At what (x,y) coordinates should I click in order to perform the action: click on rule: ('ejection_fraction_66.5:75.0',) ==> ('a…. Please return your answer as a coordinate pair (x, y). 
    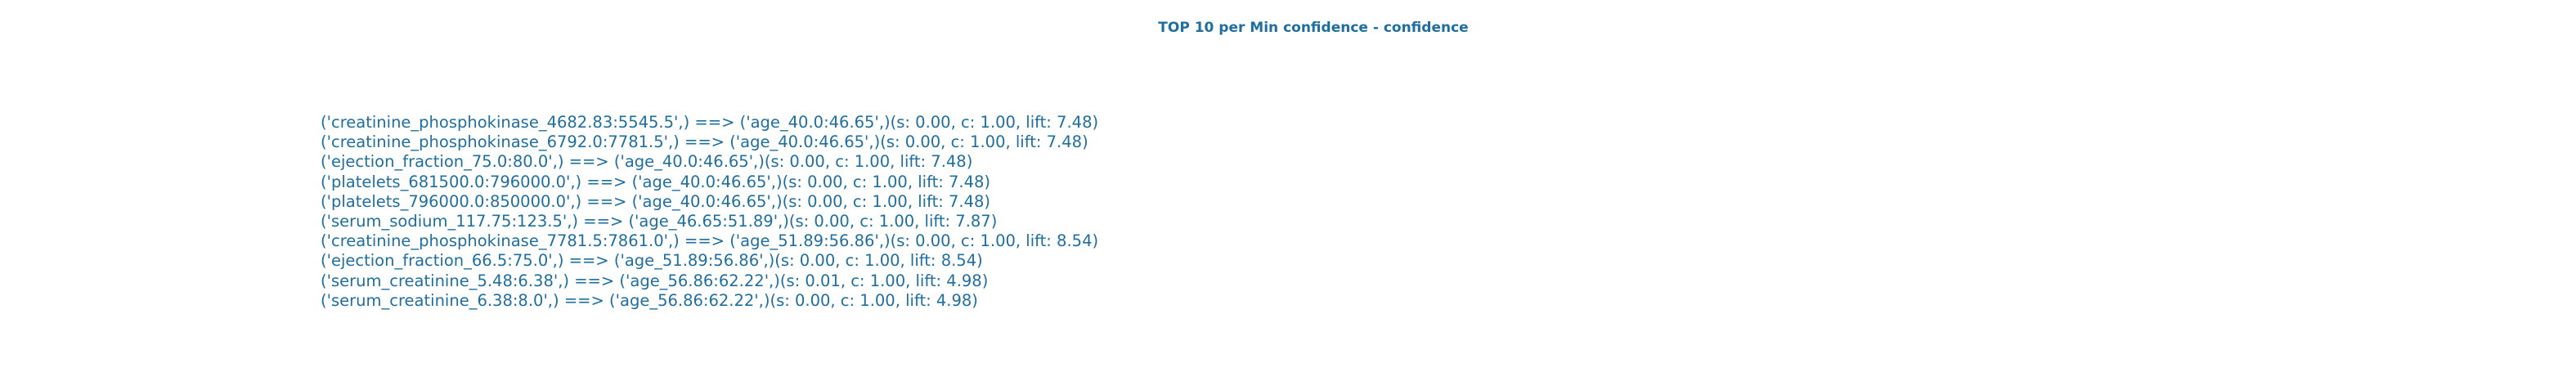
    Looking at the image, I should click on (652, 261).